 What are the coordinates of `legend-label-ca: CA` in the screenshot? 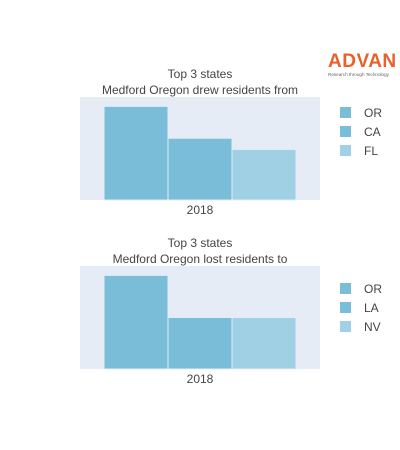 It's located at (372, 132).